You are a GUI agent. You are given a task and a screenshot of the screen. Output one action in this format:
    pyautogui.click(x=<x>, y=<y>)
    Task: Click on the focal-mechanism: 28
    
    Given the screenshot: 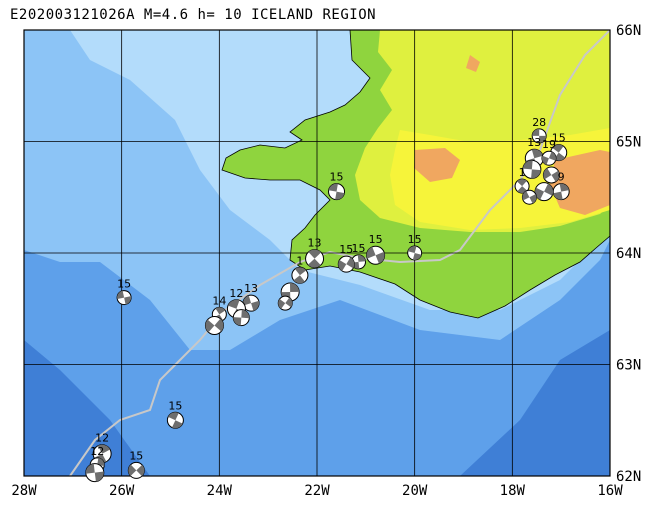 What is the action you would take?
    pyautogui.click(x=539, y=130)
    